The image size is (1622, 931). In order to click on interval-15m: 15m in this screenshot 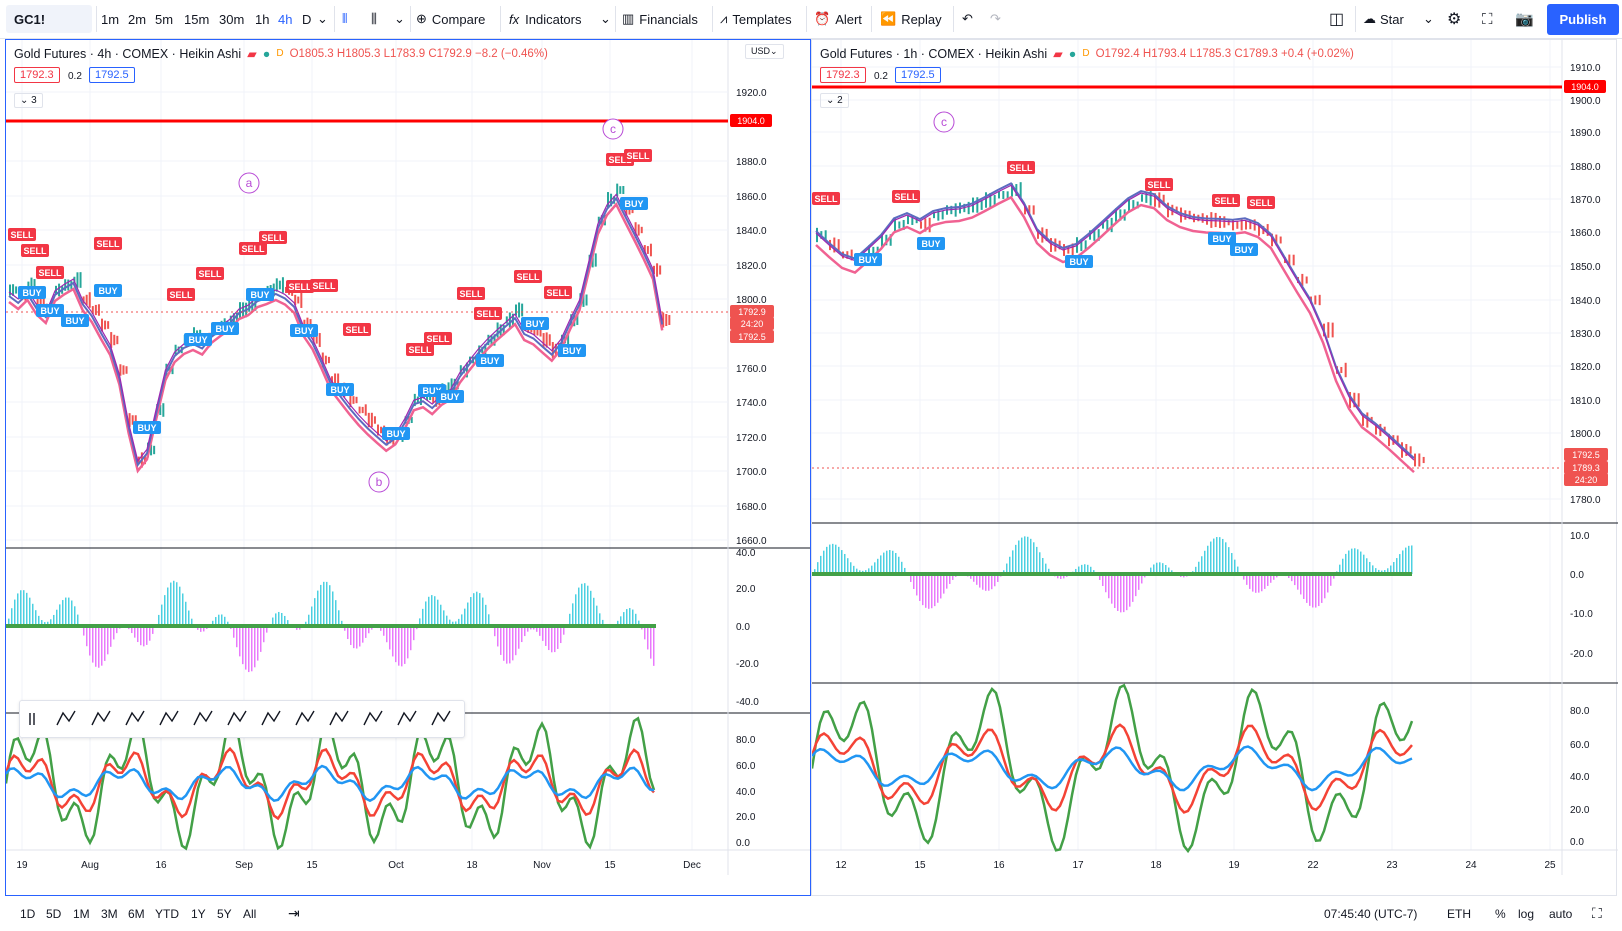, I will do `click(197, 19)`.